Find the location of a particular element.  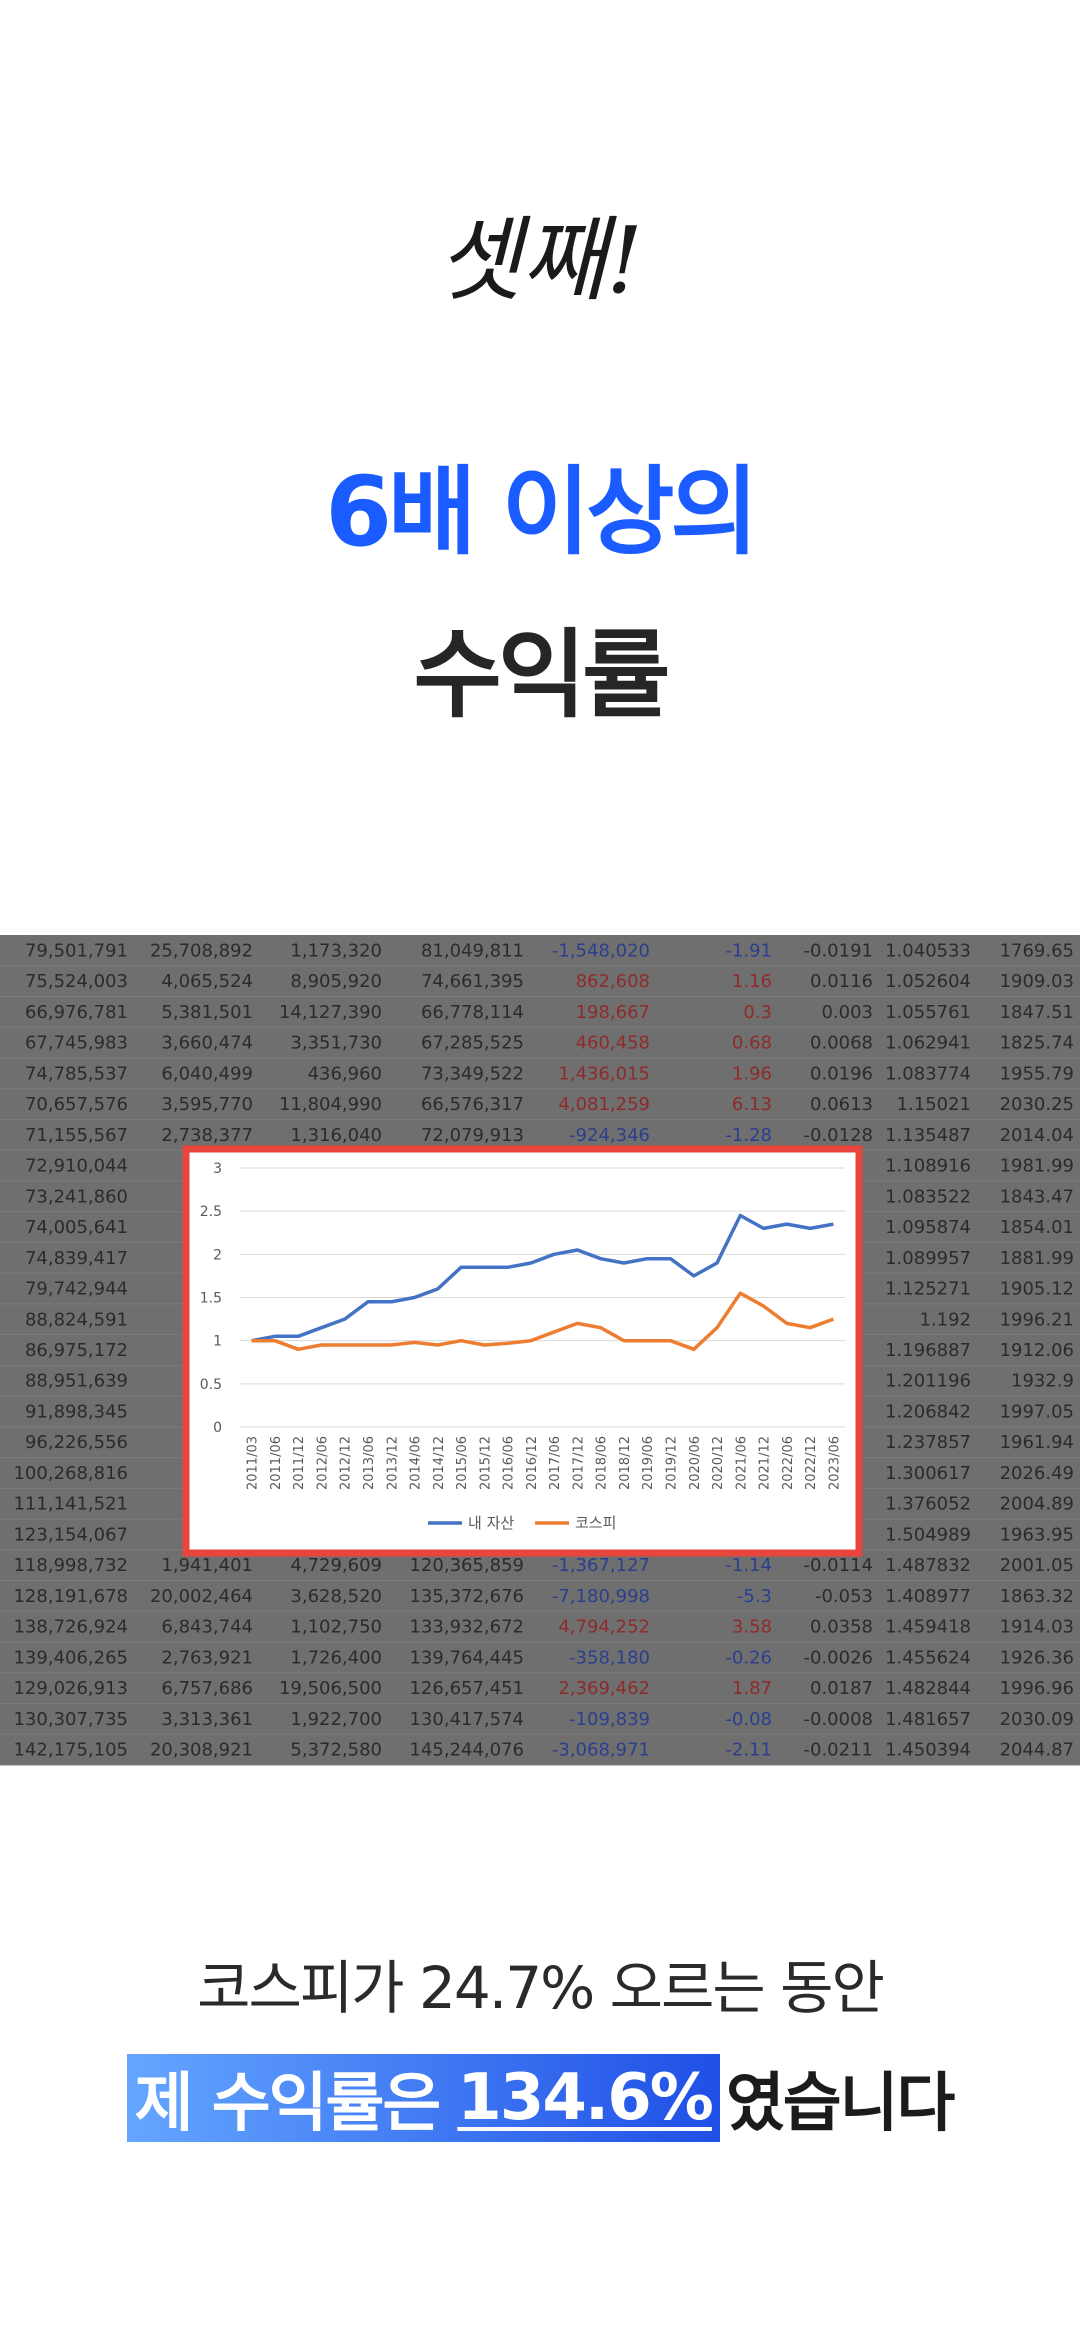

sheet-cell: 0.003 is located at coordinates (847, 1012).